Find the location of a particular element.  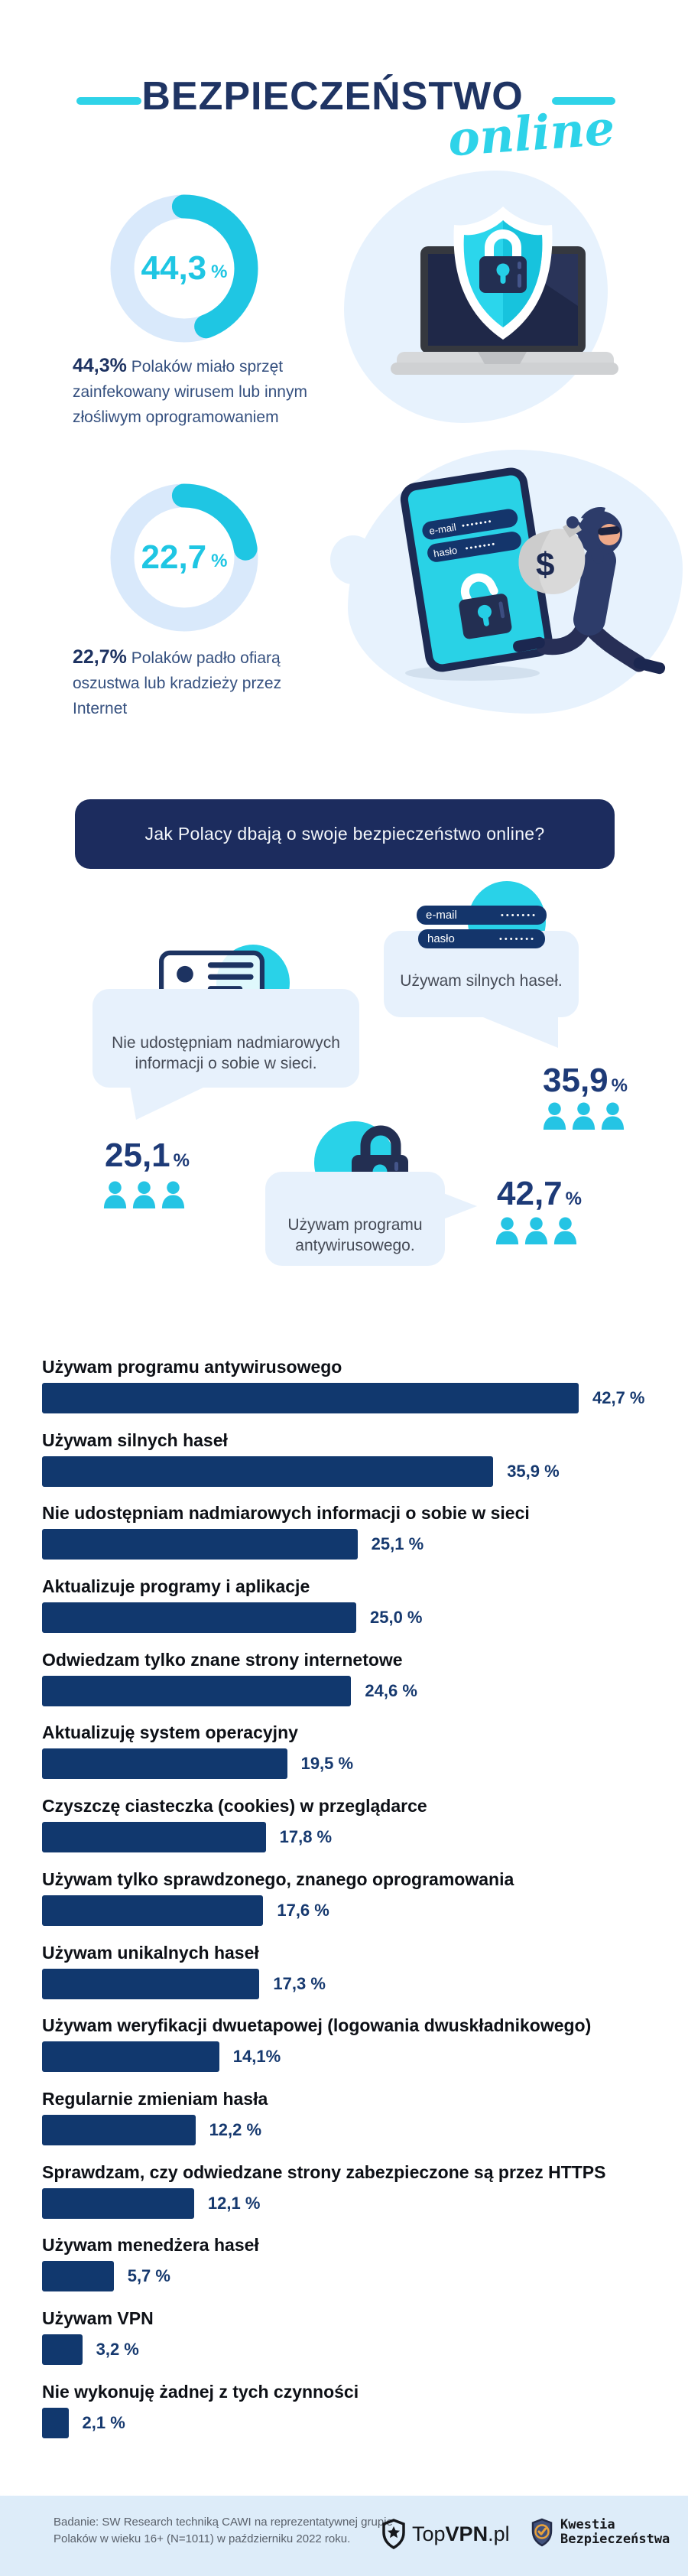

stat-no-oversharing: 25,1 % is located at coordinates (148, 1155).